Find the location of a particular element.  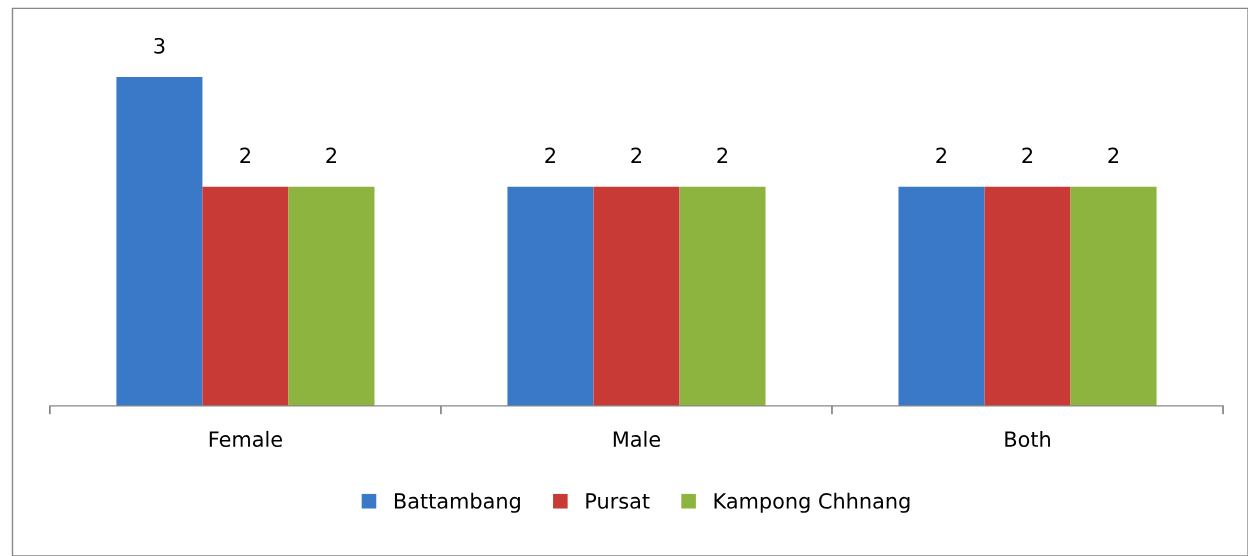

x-tick-label: Male is located at coordinates (637, 439).